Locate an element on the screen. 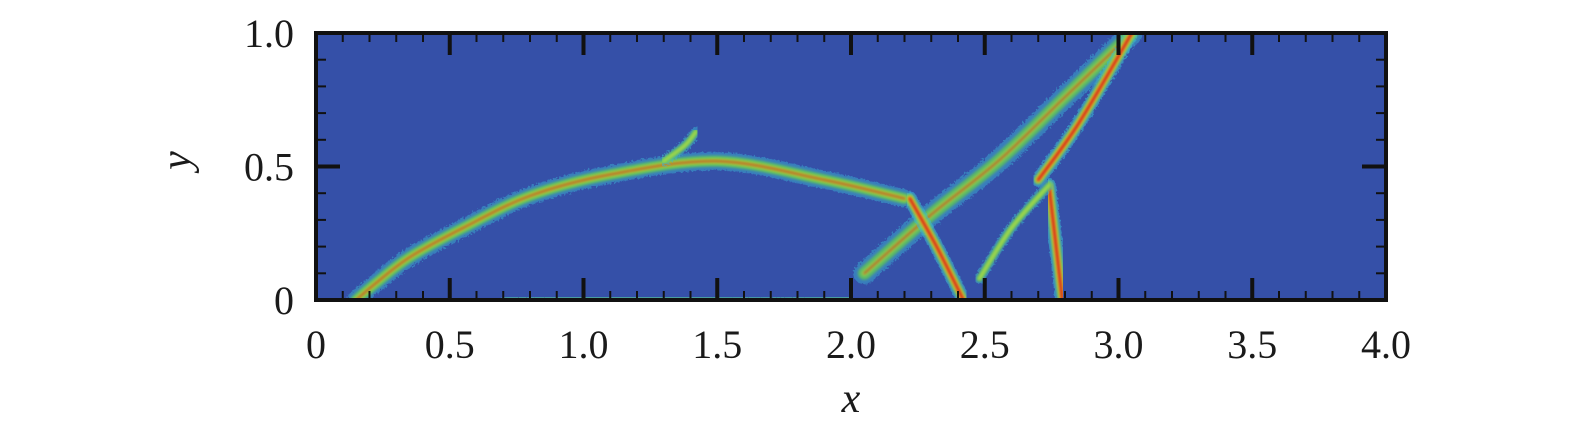 Image resolution: width=1575 pixels, height=437 pixels. x-tick-label: 1.5 is located at coordinates (717, 344).